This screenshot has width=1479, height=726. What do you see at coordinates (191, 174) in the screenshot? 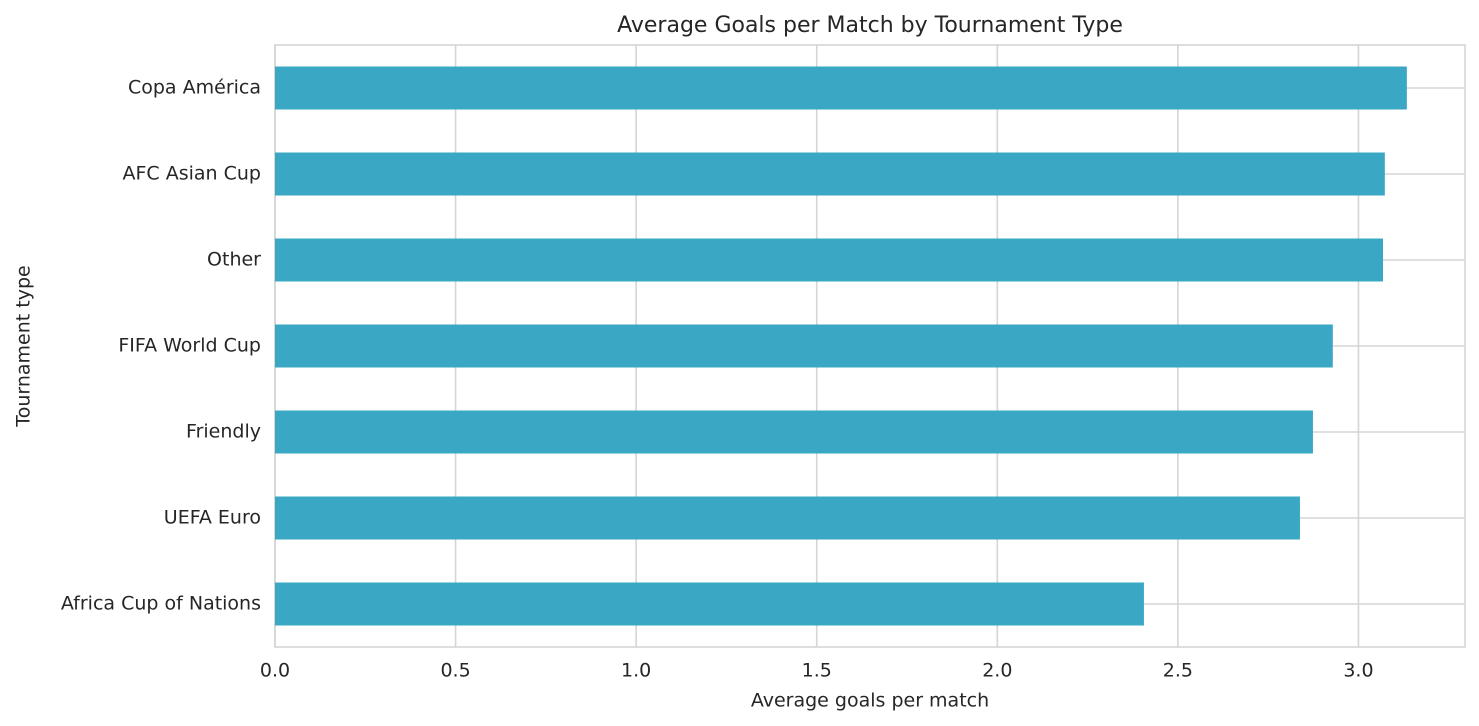
I see `y-tick-label: AFC Asian Cup` at bounding box center [191, 174].